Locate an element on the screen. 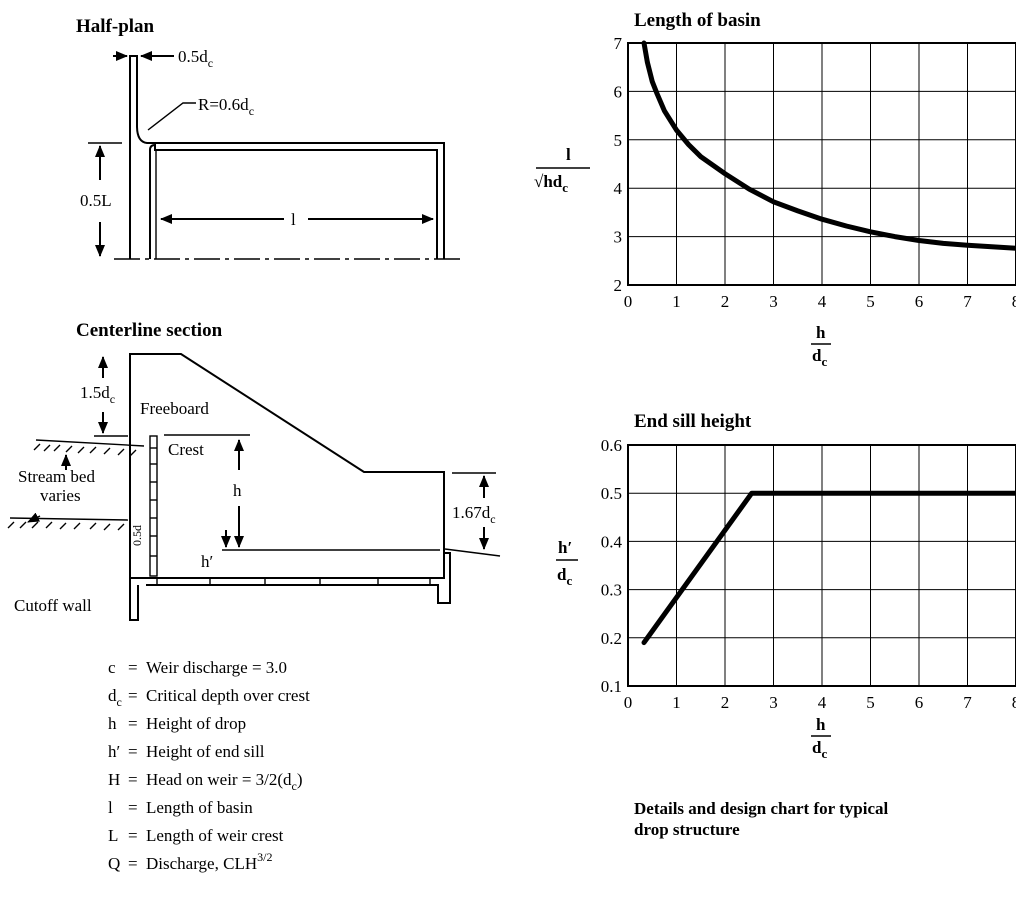 This screenshot has width=1016, height=904. sill-dim-label: 1.67dc is located at coordinates (474, 514).